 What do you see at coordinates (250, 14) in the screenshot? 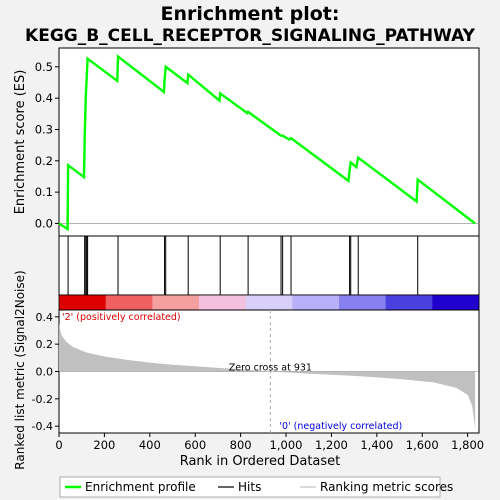
I see `chart-title: Enrichment plot:` at bounding box center [250, 14].